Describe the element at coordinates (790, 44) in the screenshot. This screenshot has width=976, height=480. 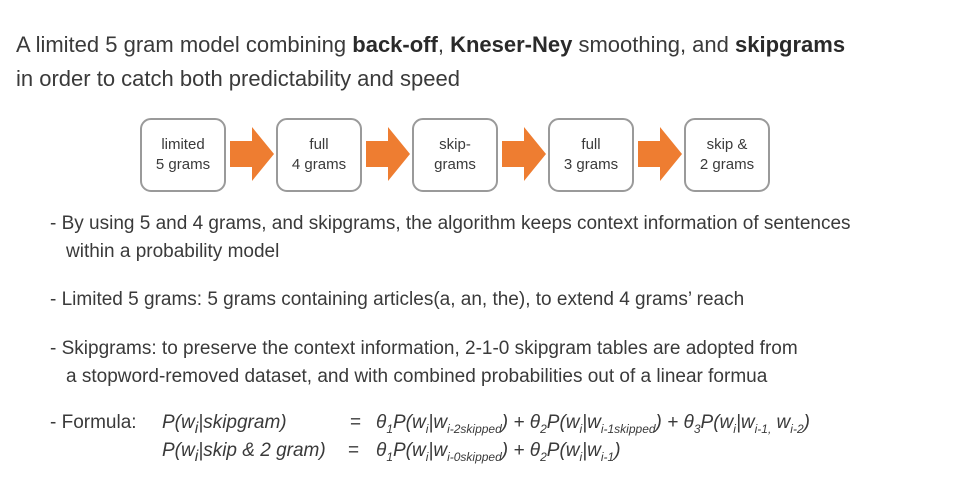
I see `keyword-skipgrams: skipgrams` at that location.